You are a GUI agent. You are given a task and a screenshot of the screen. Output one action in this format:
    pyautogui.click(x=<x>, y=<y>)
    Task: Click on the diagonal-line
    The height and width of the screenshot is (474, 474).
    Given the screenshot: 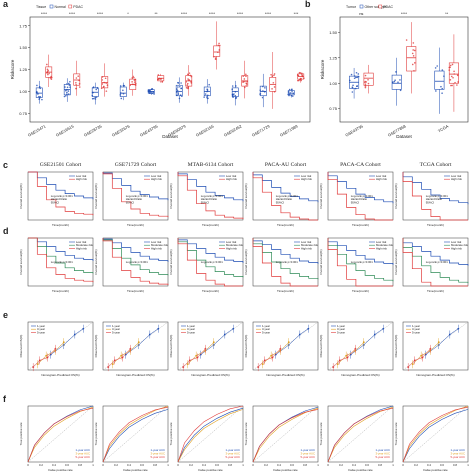 What is the action you would take?
    pyautogui.click(x=60, y=434)
    